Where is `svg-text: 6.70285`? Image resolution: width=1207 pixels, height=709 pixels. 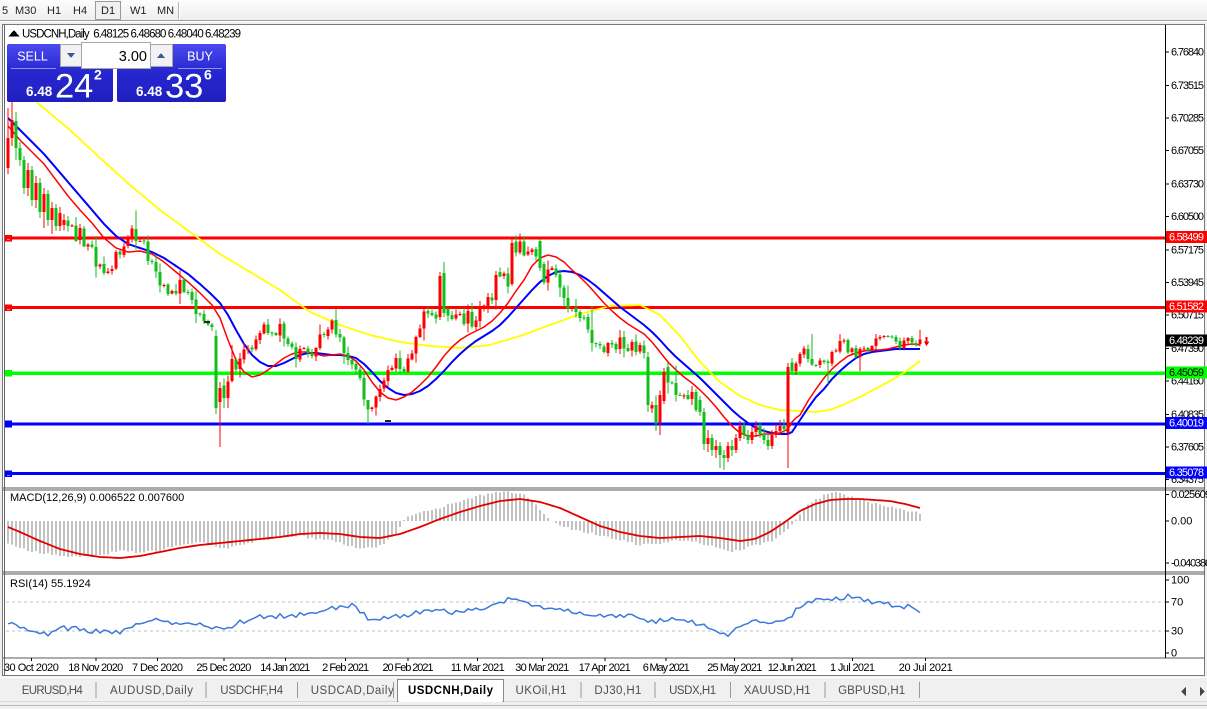 svg-text: 6.70285 is located at coordinates (1187, 119).